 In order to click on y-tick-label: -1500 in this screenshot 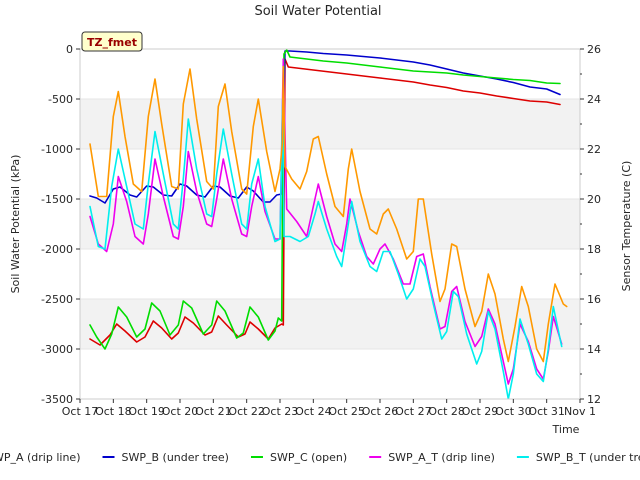, I will do `click(57, 199)`.